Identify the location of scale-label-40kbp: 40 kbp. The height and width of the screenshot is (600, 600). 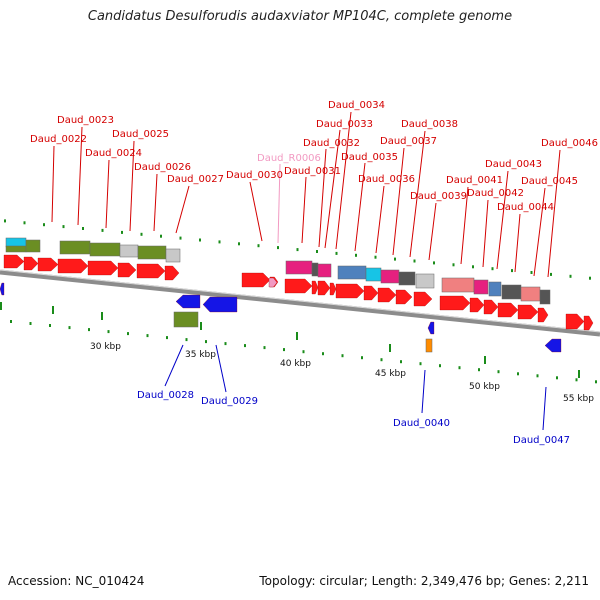
(295, 364).